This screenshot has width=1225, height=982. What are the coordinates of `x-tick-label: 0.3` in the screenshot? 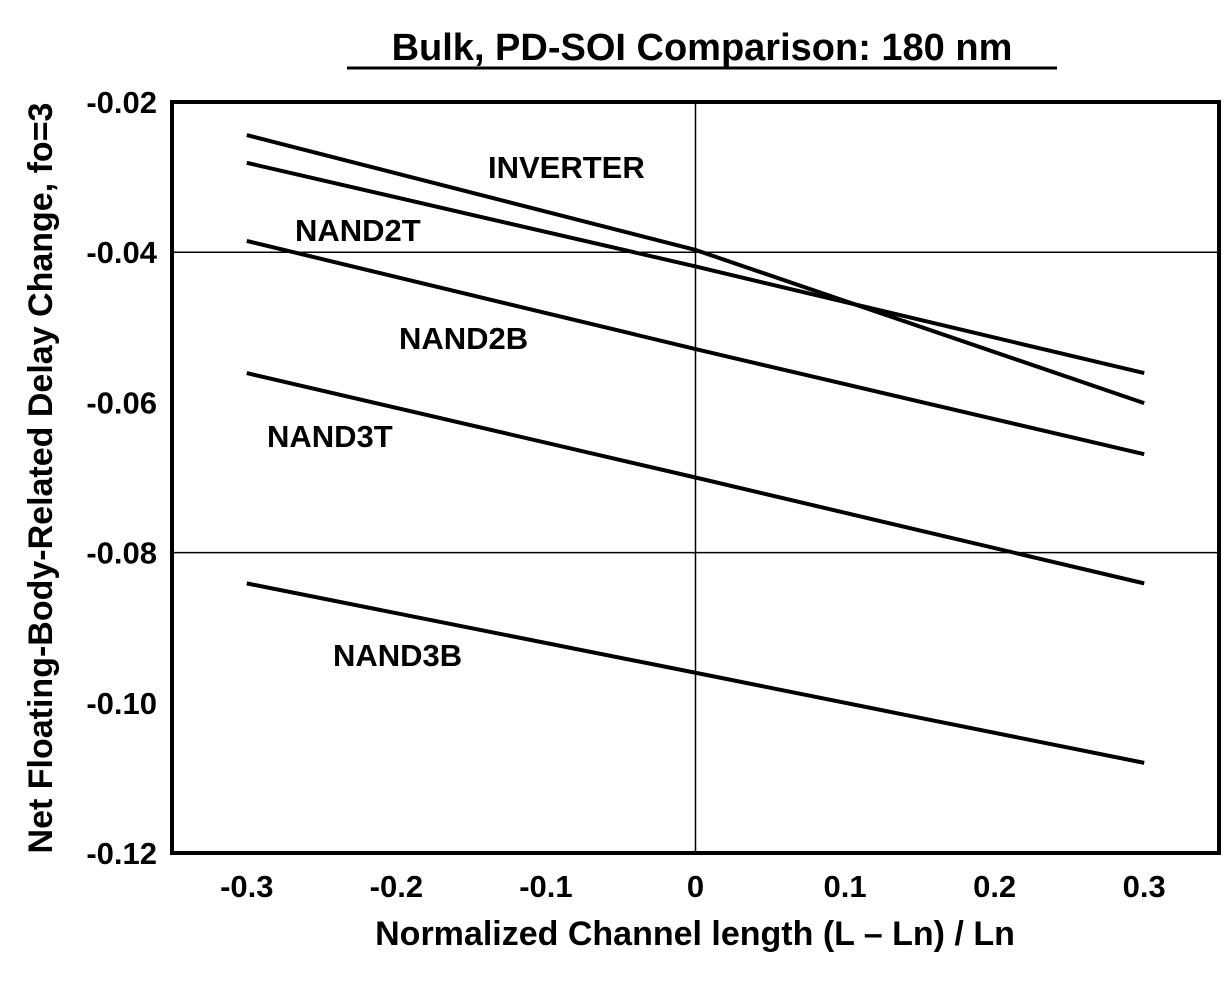 It's located at (1144, 886).